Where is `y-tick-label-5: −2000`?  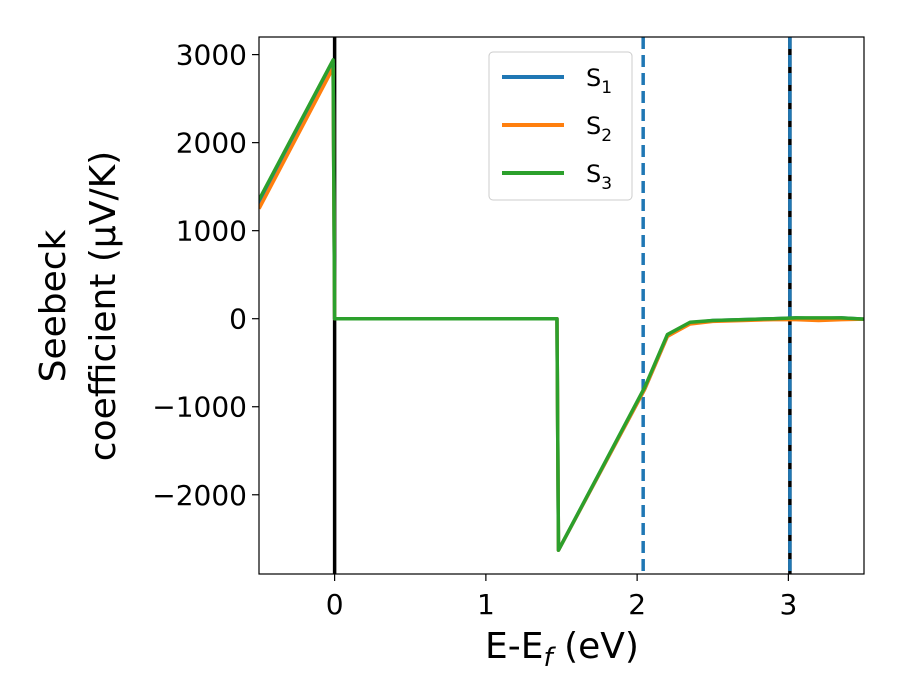
y-tick-label-5: −2000 is located at coordinates (199, 495).